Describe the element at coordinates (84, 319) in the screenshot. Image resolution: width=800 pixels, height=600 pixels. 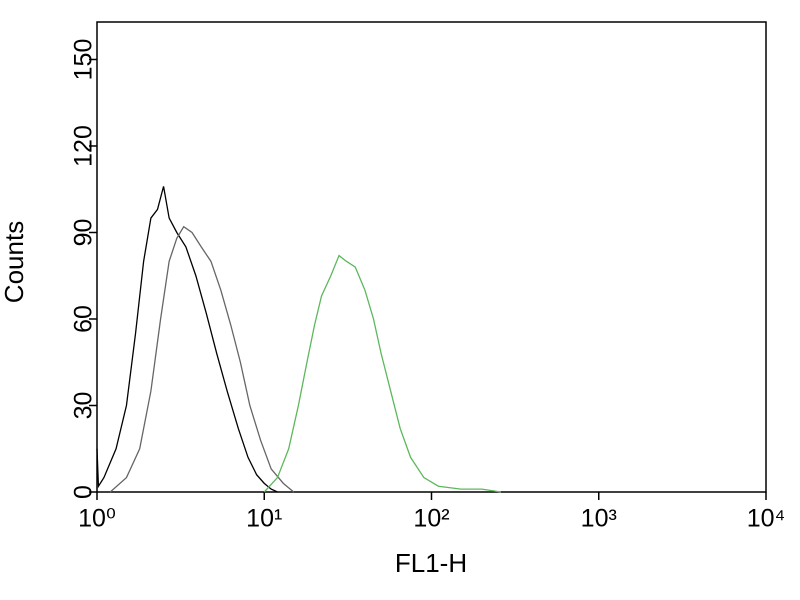
I see `y-tick-label: 60` at that location.